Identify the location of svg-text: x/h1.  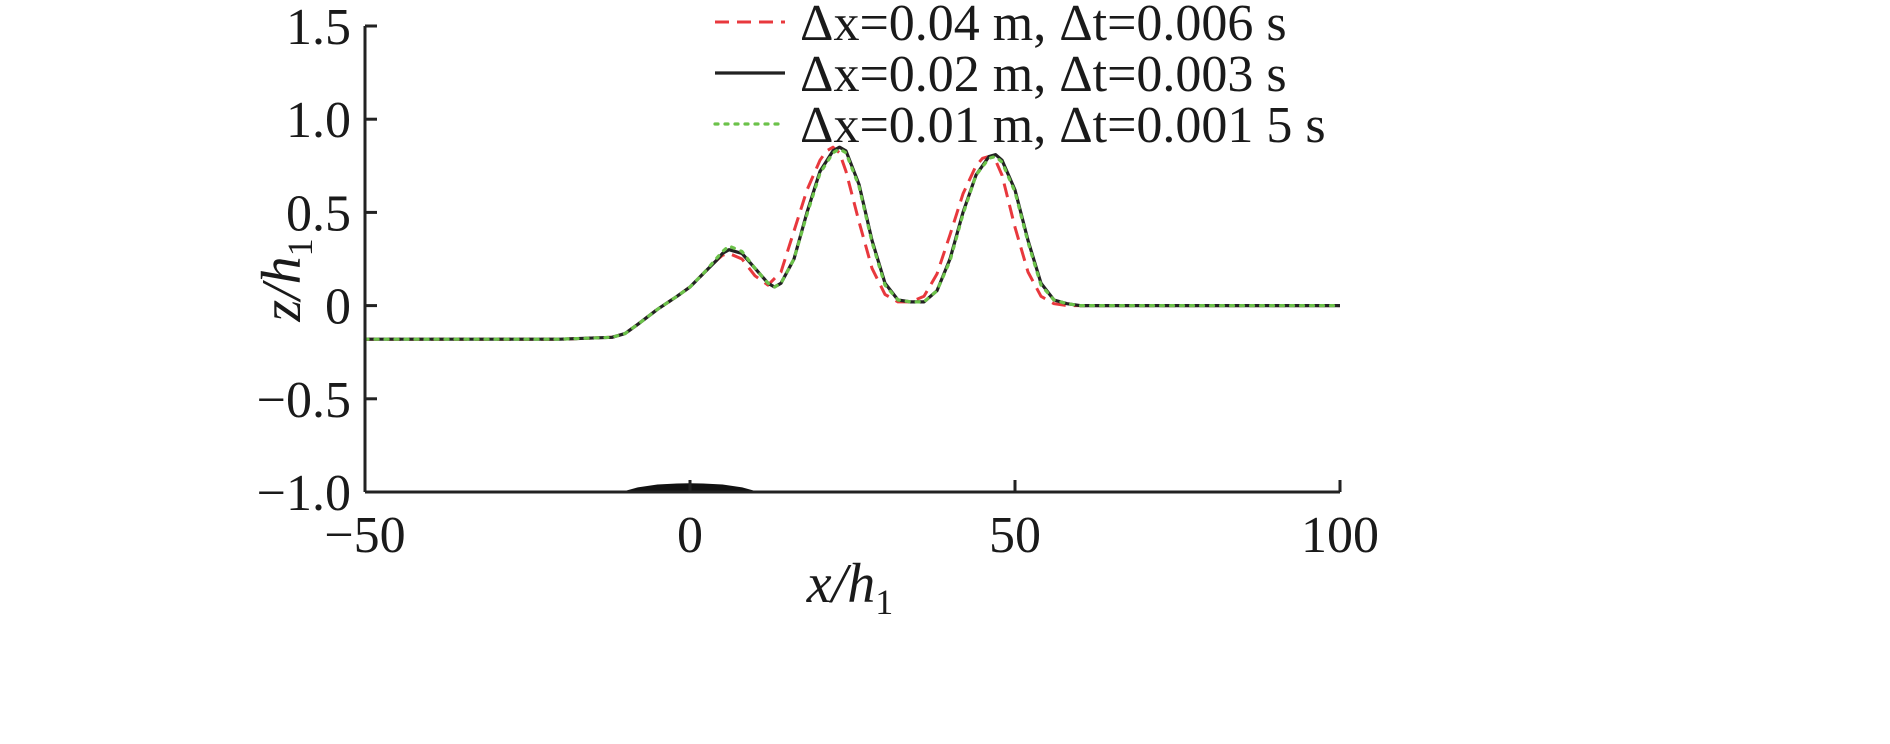
(849, 587).